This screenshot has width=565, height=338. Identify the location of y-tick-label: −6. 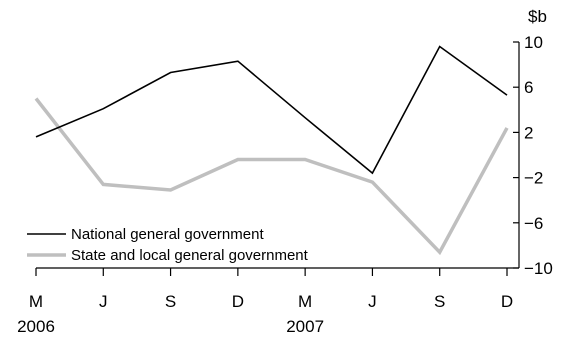
(533, 223).